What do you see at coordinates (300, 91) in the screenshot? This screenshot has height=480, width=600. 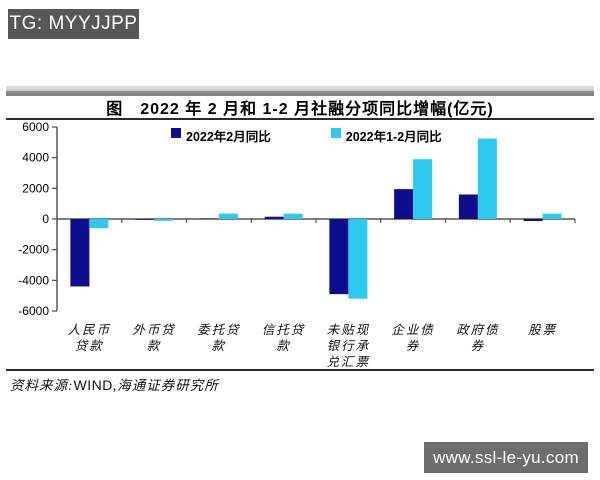 I see `top-rule` at bounding box center [300, 91].